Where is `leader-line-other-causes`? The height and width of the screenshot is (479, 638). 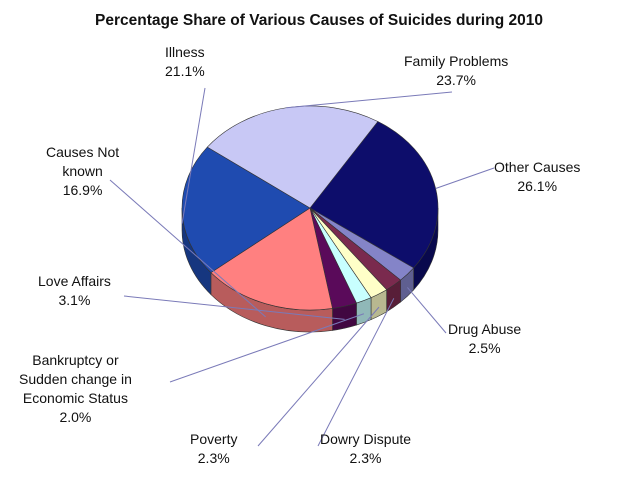 leader-line-other-causes is located at coordinates (465, 178).